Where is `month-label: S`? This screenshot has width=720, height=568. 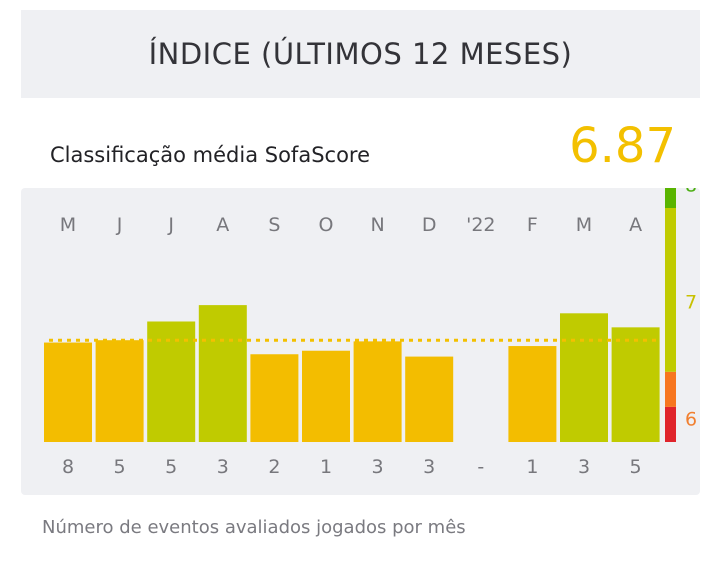 month-label: S is located at coordinates (274, 225).